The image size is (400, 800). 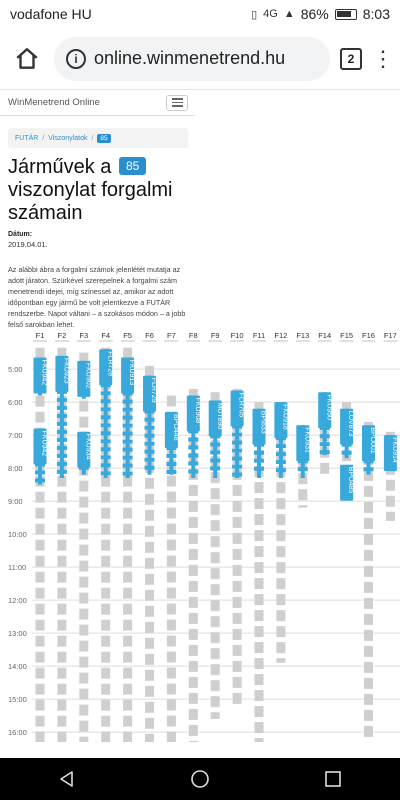 What do you see at coordinates (40, 335) in the screenshot?
I see `column-header: F1` at bounding box center [40, 335].